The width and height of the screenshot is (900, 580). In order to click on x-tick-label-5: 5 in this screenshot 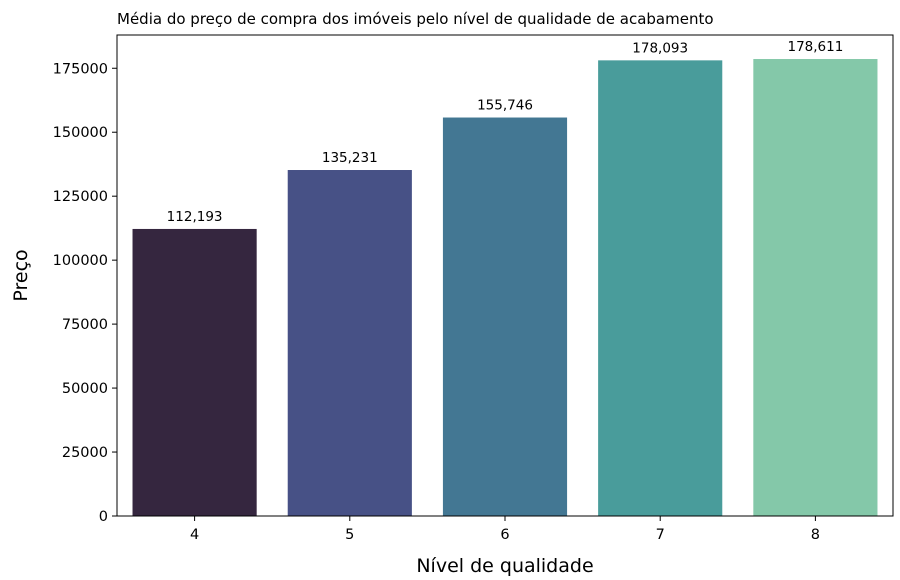, I will do `click(349, 535)`.